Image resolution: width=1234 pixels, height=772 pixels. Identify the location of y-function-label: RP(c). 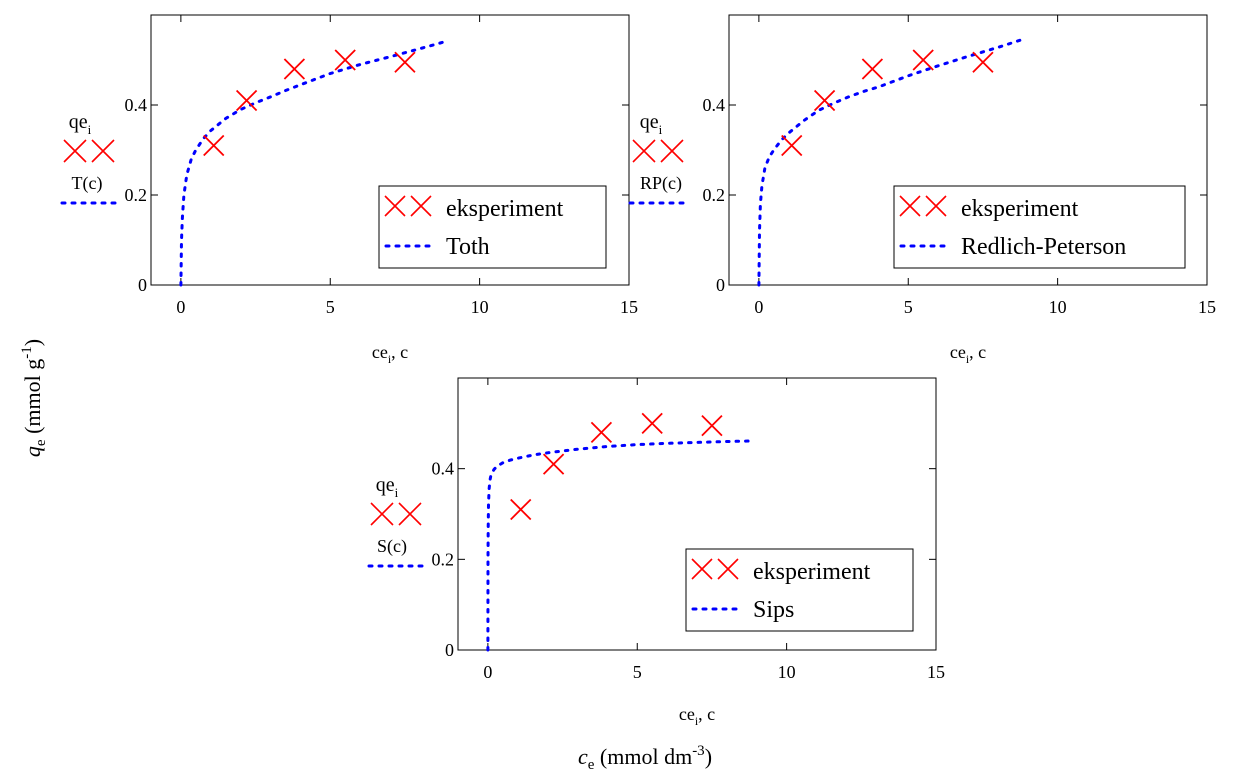
(661, 183).